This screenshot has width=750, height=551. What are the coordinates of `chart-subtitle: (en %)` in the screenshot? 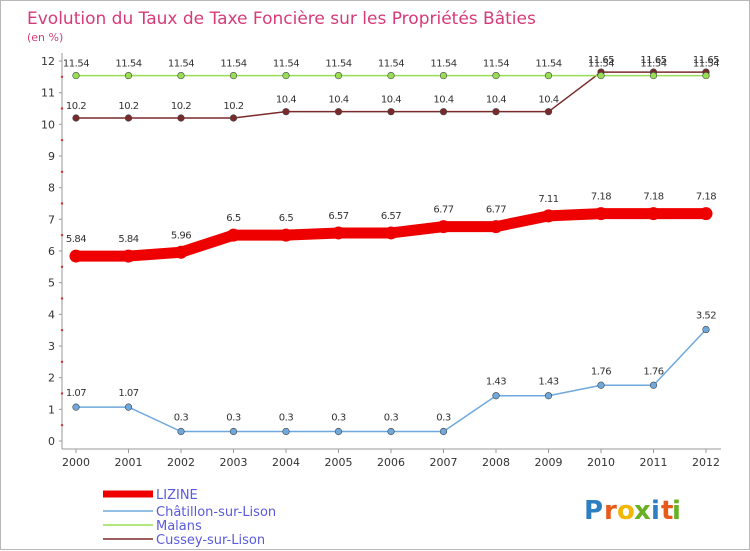 It's located at (45, 37).